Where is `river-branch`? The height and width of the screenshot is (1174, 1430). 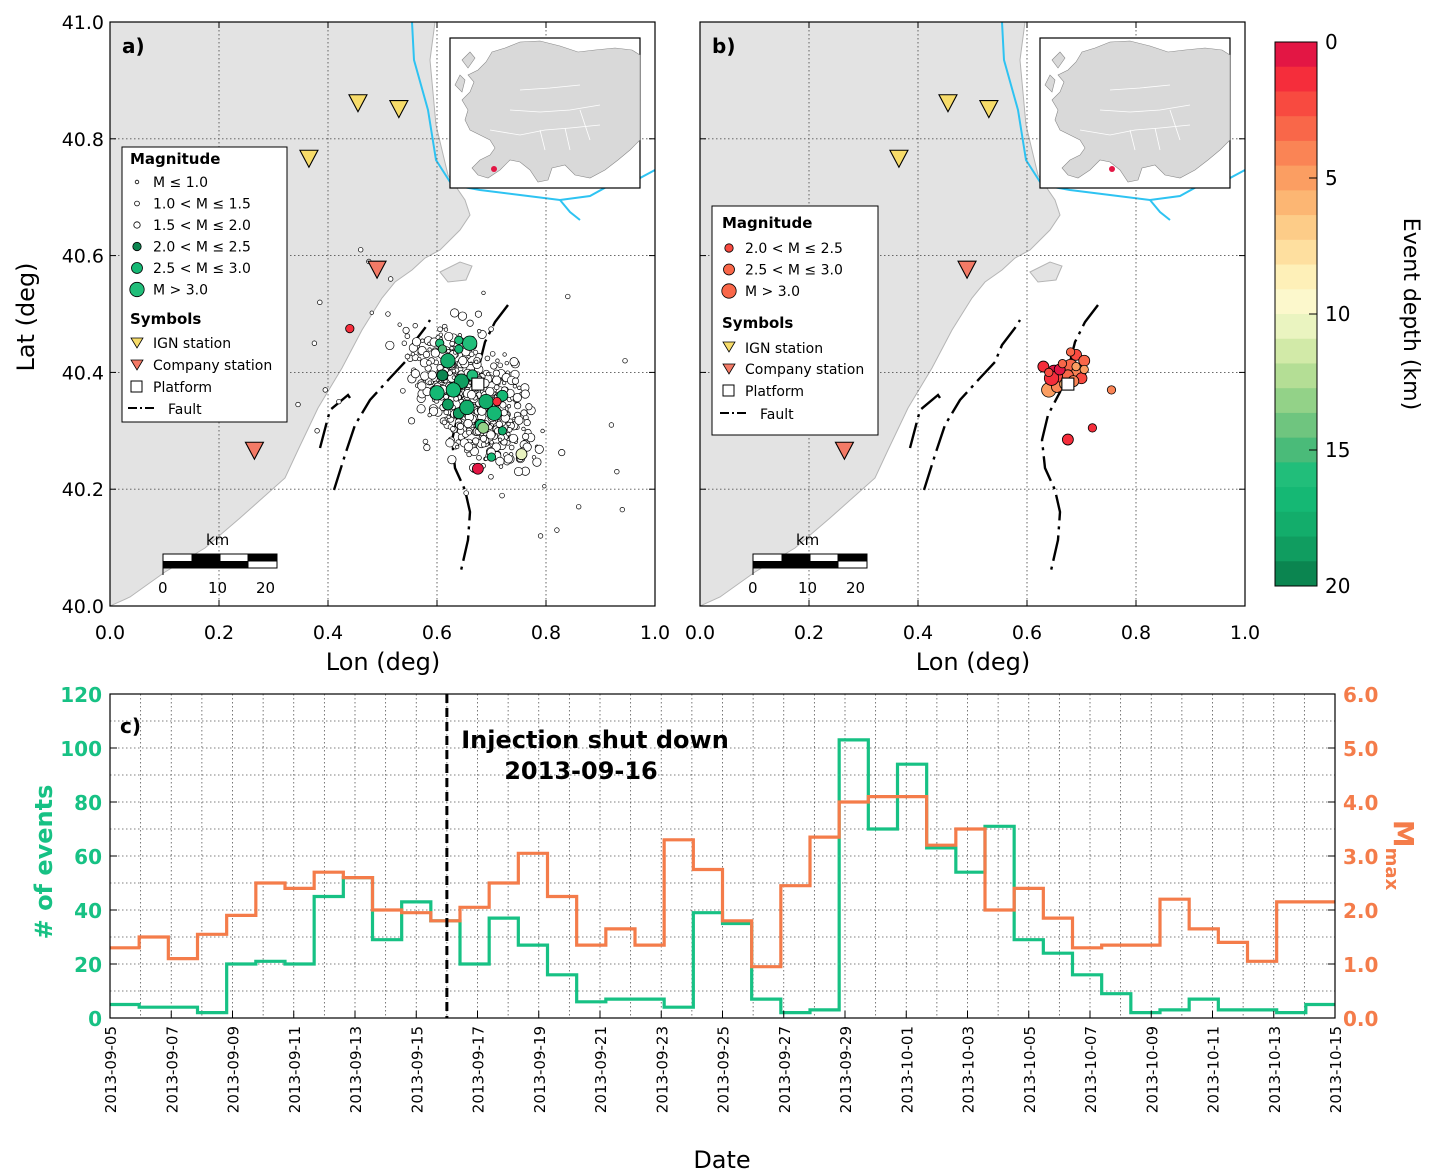
river-branch is located at coordinates (1160, 210).